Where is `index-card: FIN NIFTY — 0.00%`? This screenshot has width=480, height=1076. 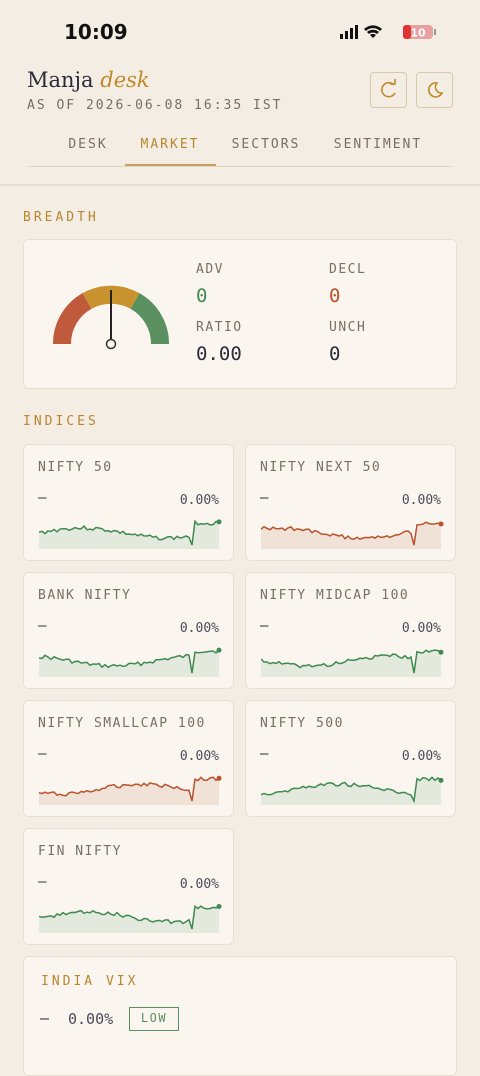
index-card: FIN NIFTY — 0.00% is located at coordinates (128, 886).